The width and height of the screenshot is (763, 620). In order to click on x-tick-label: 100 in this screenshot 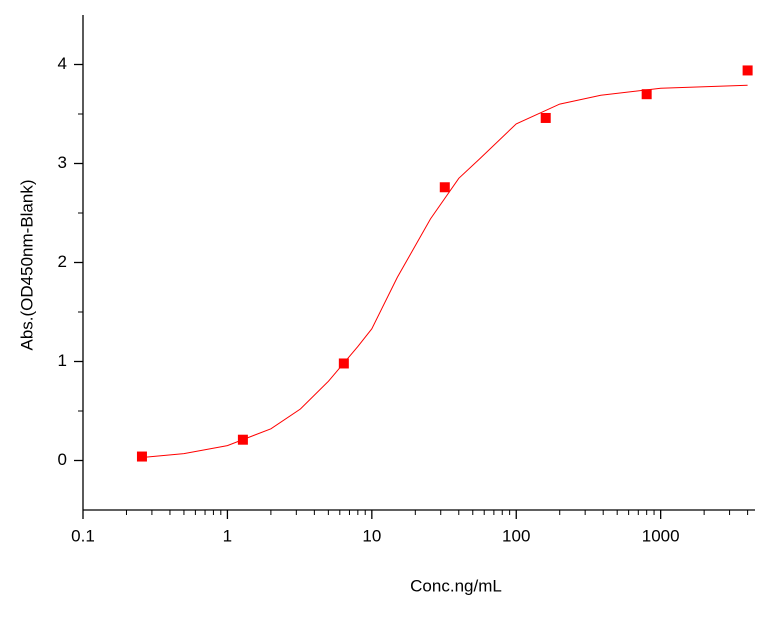, I will do `click(516, 535)`.